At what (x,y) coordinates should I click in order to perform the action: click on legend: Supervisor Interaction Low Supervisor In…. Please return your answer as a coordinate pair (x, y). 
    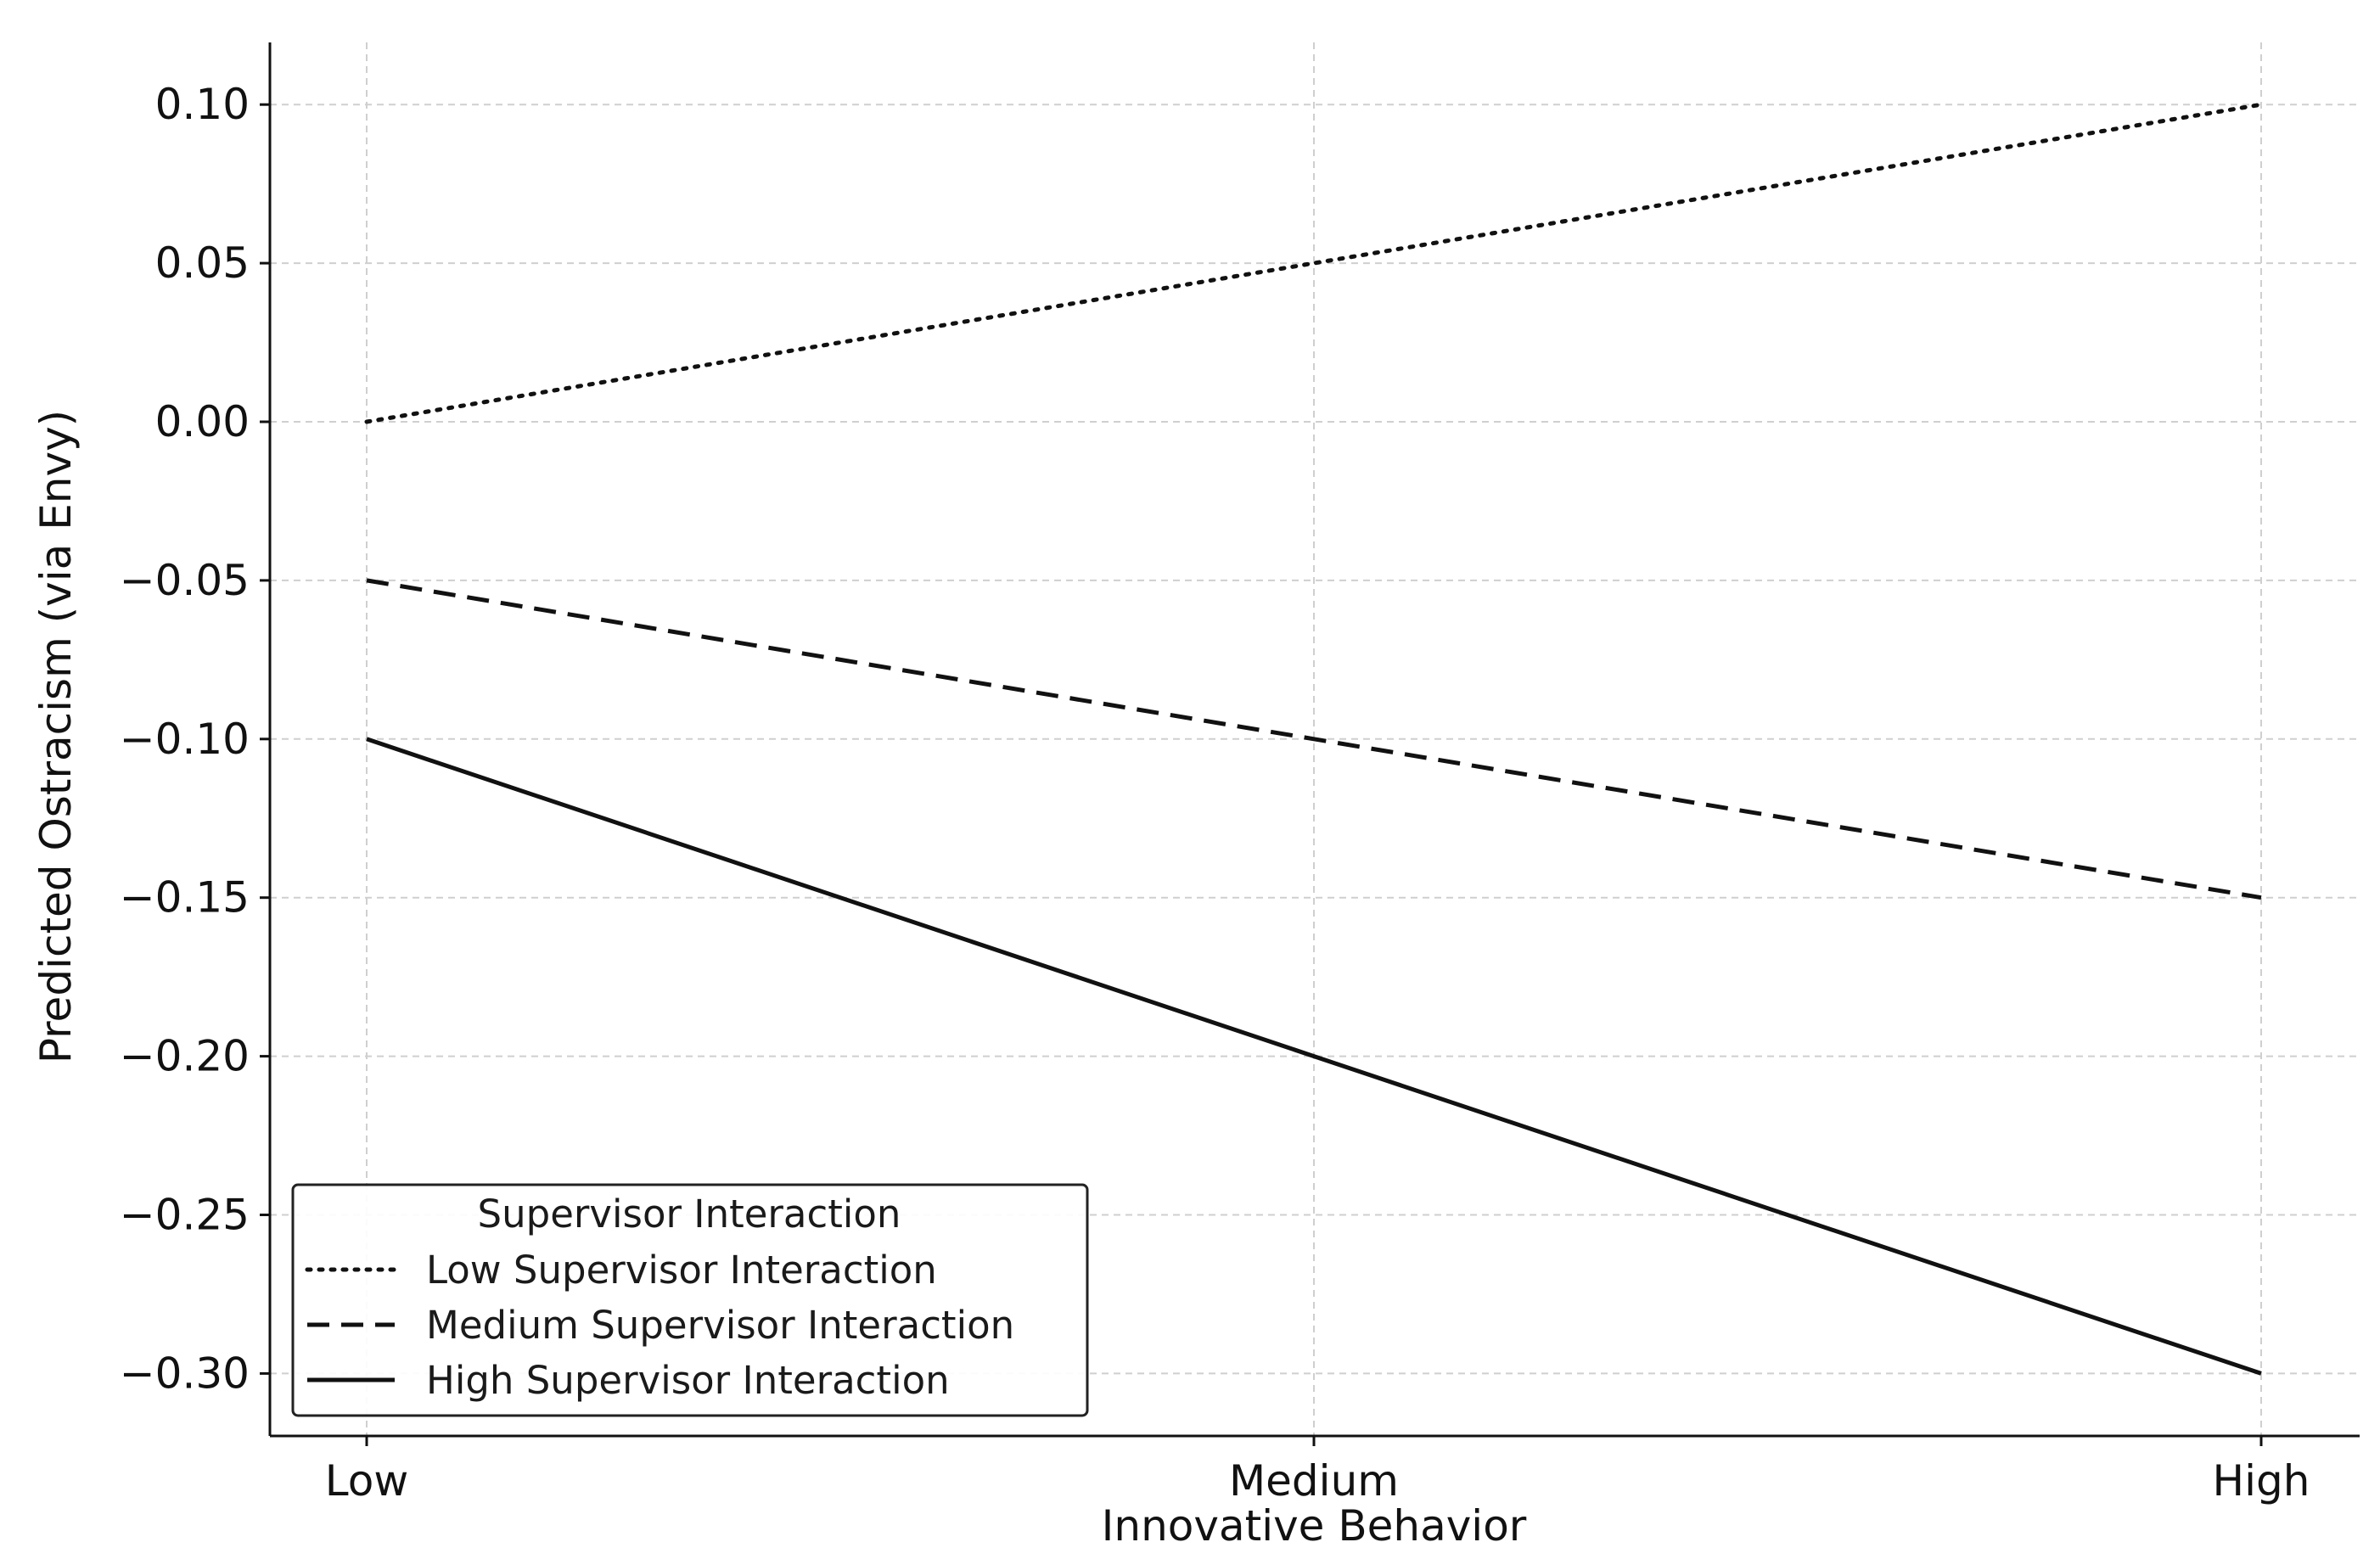
    Looking at the image, I should click on (690, 1300).